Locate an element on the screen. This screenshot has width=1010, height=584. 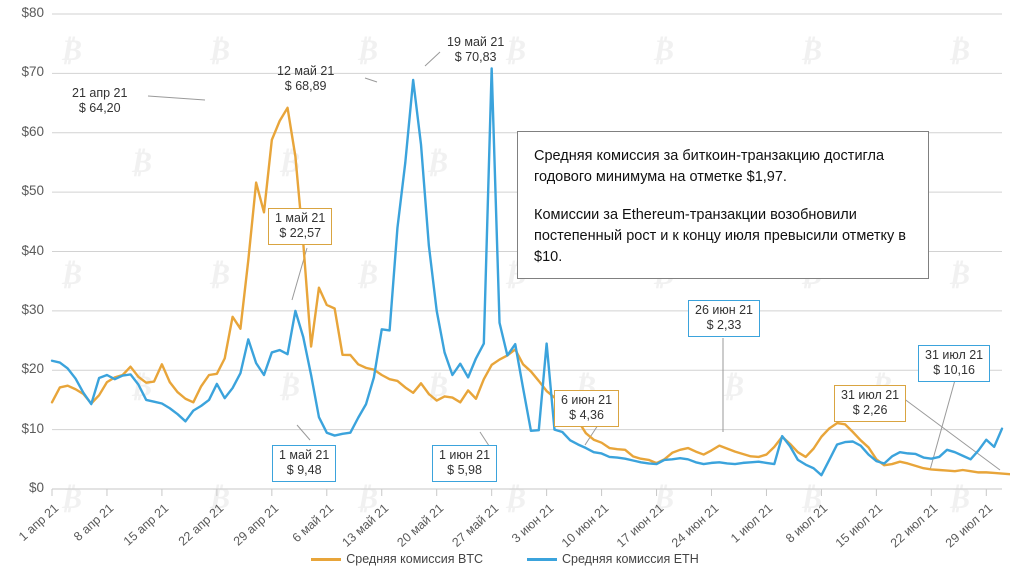
annotation-eth-may12: 12 май 21 $ 68,89 is located at coordinates (305, 79).